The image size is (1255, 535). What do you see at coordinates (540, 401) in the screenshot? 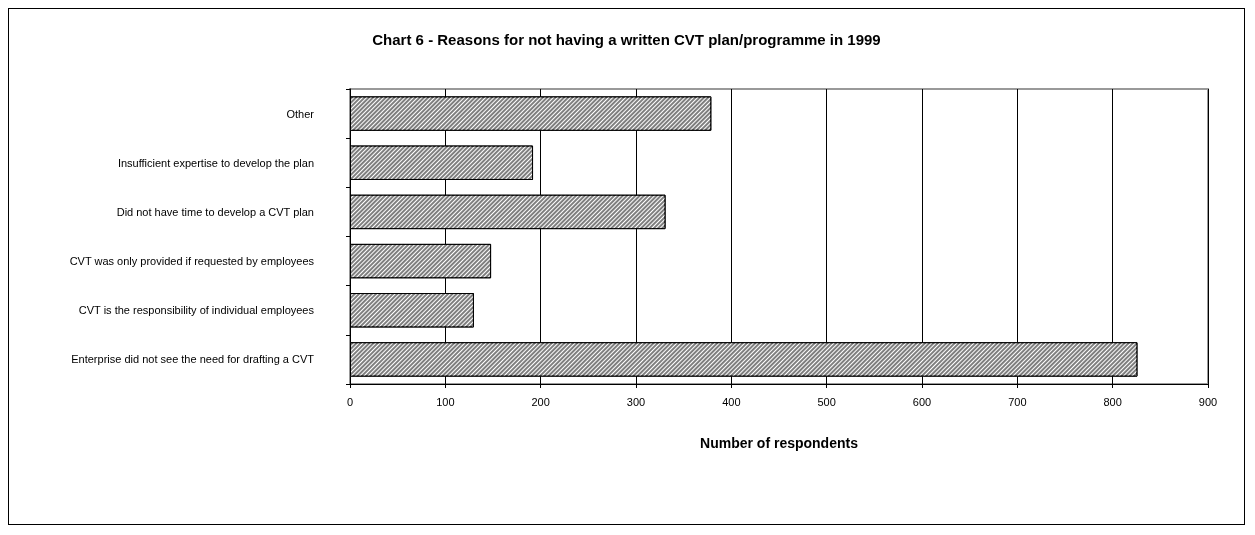
I see `x-tick-label: 200` at bounding box center [540, 401].